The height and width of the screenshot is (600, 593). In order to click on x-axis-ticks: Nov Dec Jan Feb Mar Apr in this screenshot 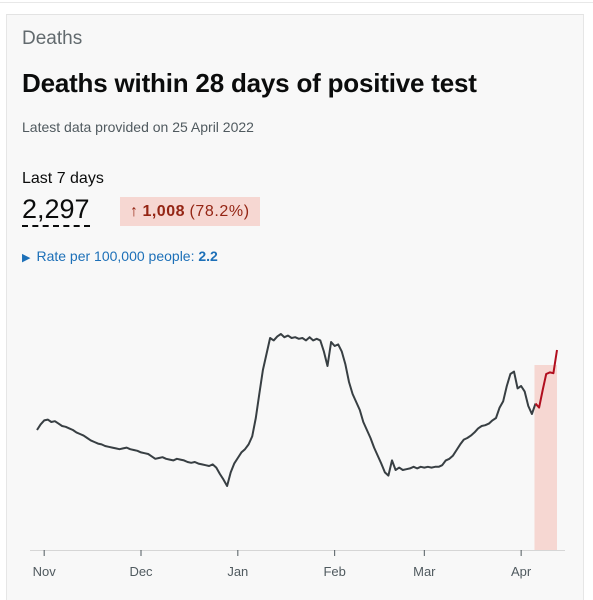, I will do `click(282, 564)`.